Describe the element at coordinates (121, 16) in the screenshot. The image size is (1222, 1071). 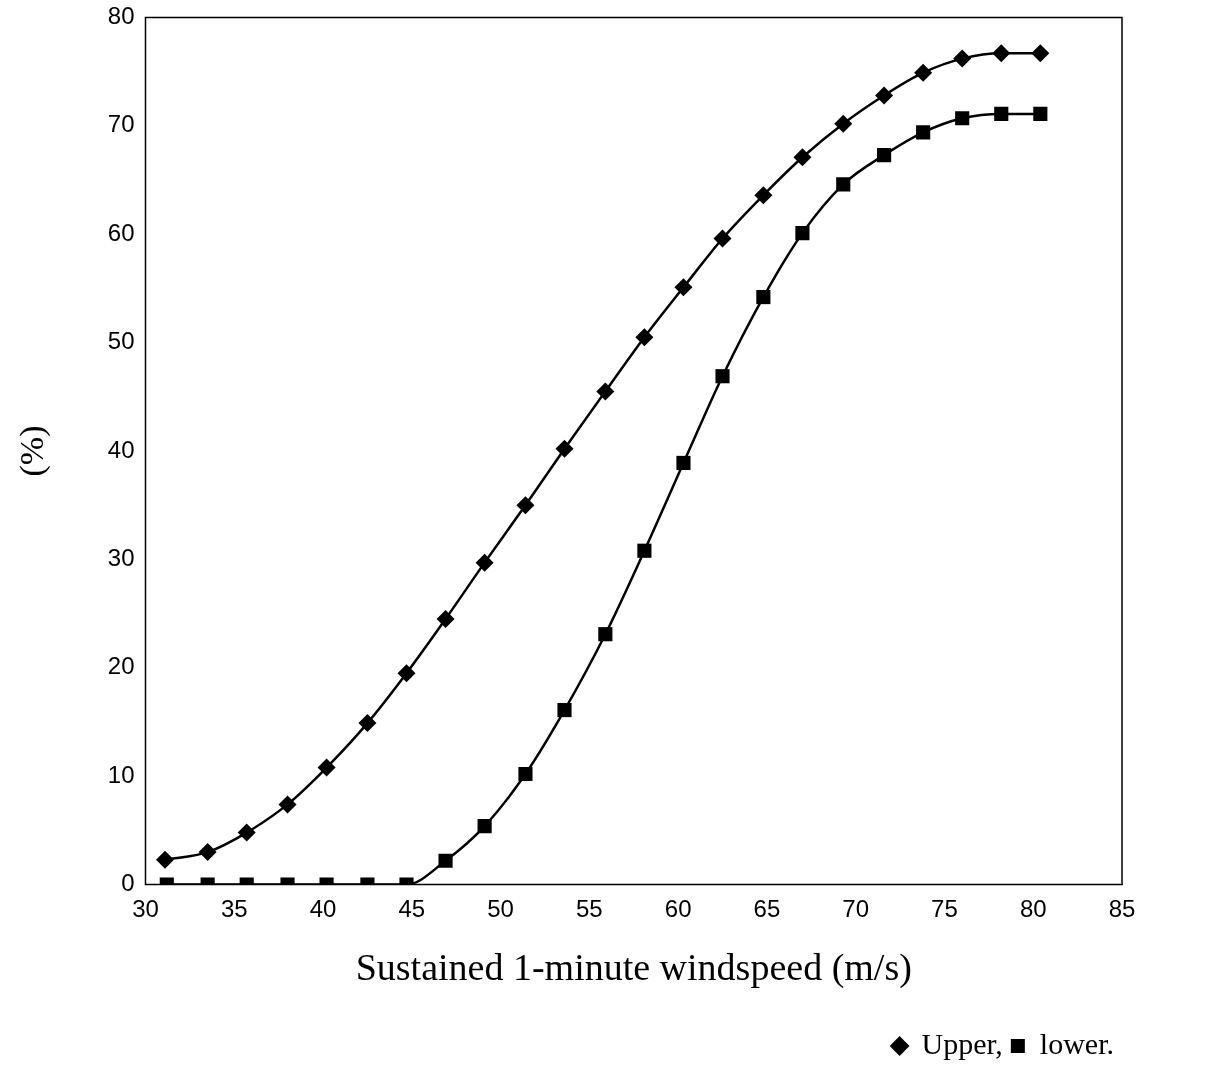
I see `y-tick-label: 80` at that location.